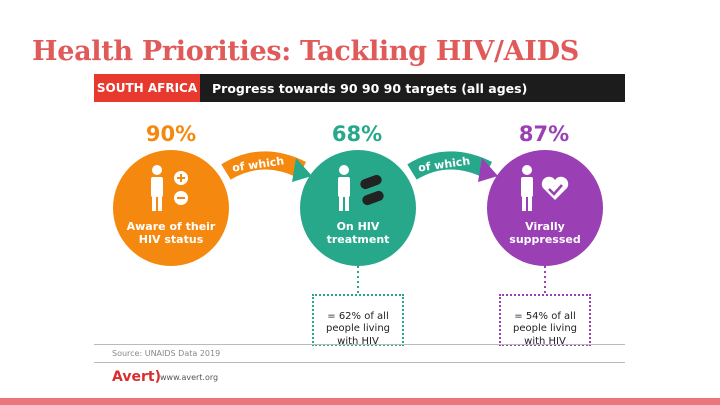 This screenshot has height=405, width=720. Describe the element at coordinates (189, 377) in the screenshot. I see `avert-url: www.avert.org` at that location.